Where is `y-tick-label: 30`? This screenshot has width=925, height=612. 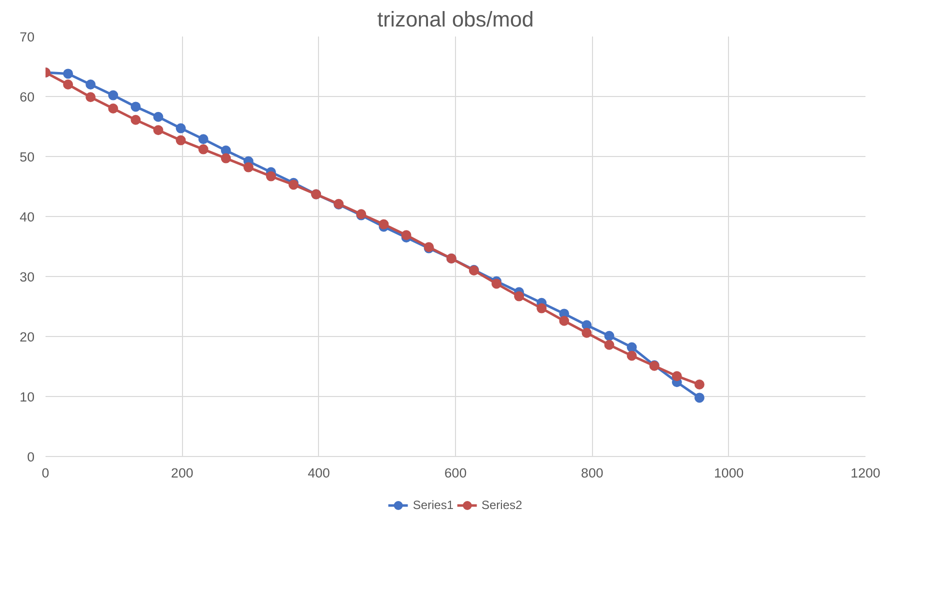 y-tick-label: 30 is located at coordinates (27, 277).